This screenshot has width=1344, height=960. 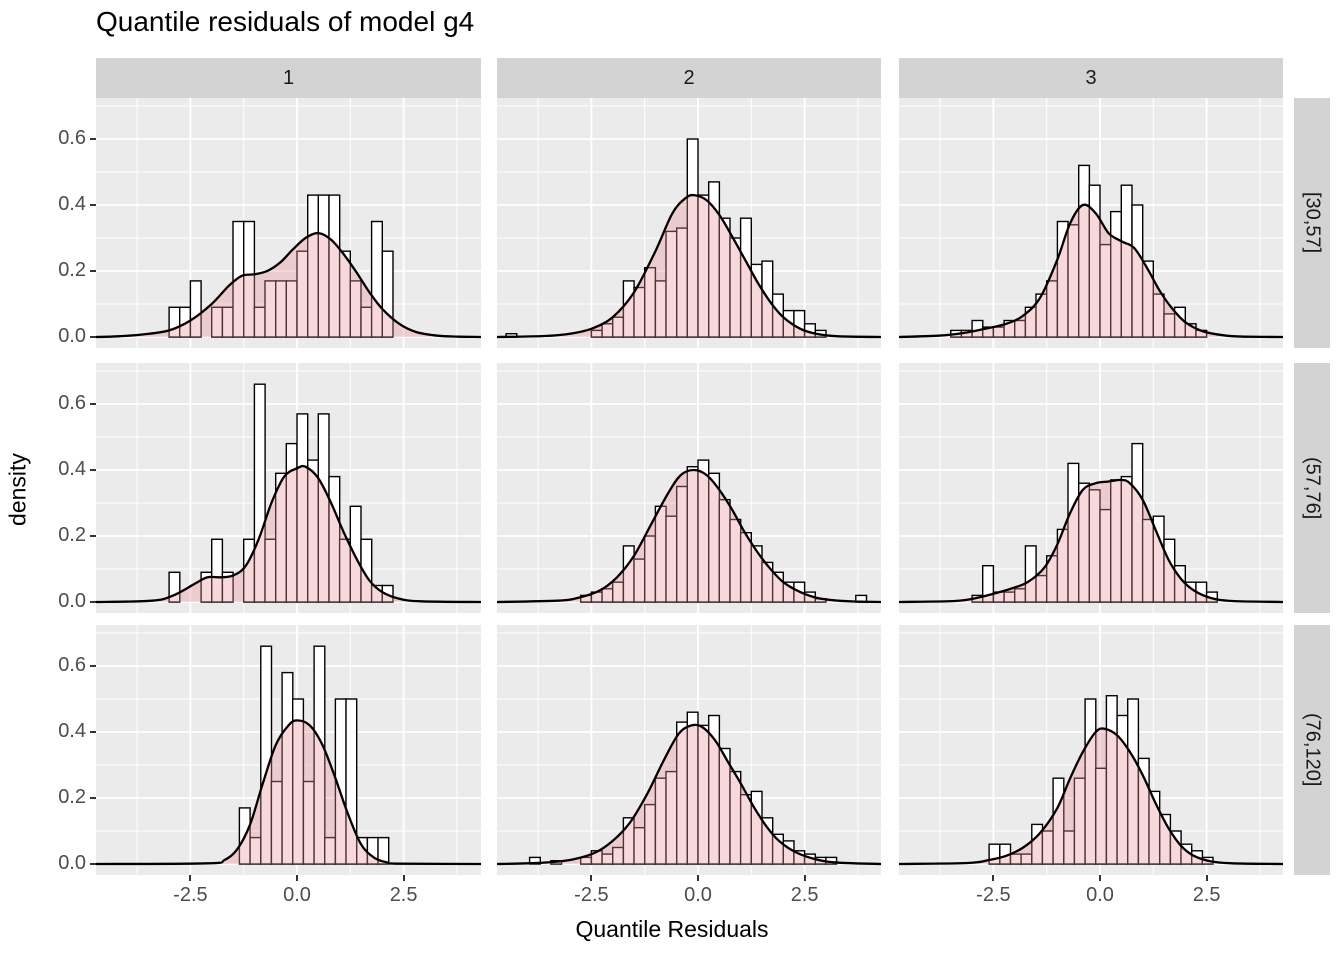 I want to click on facet-row-strip-76-120: (76,120], so click(x=1312, y=750).